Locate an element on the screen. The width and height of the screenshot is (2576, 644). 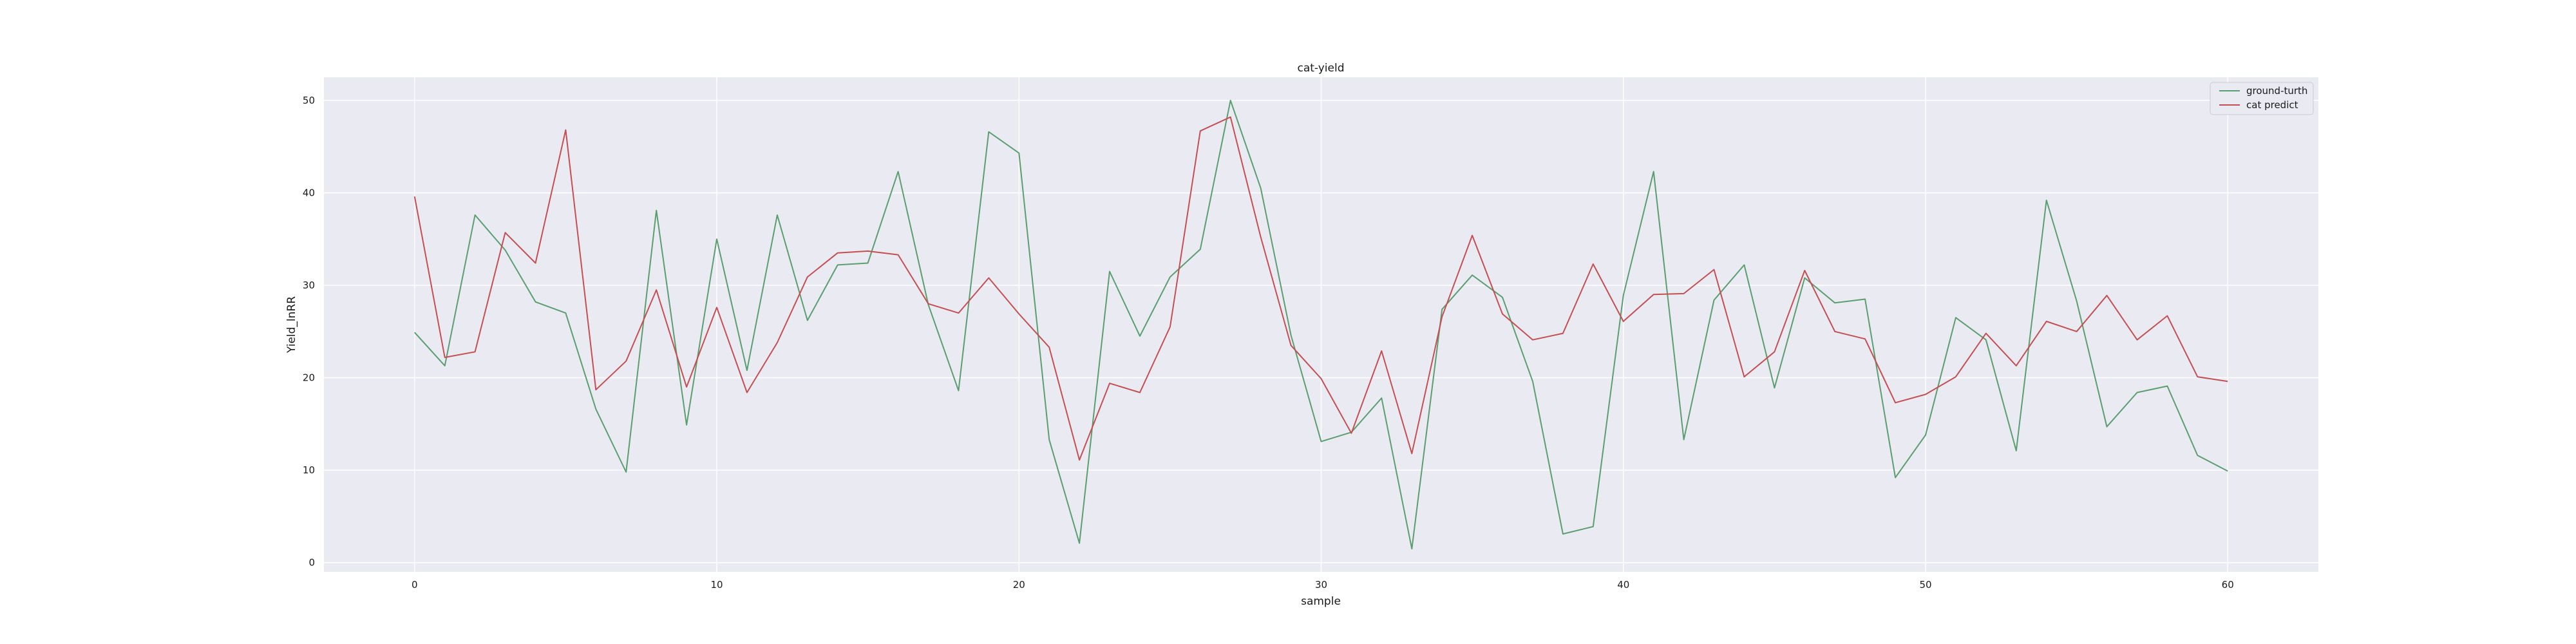
x-tick-label: 60 is located at coordinates (2228, 585).